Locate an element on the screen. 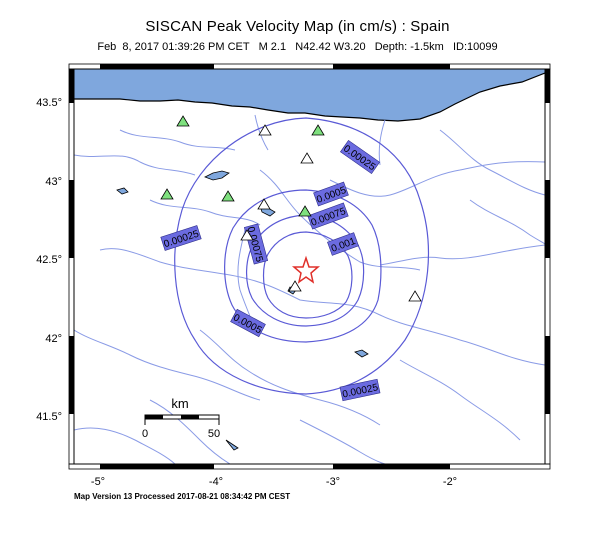  y-tick-label: 42° is located at coordinates (53, 339).